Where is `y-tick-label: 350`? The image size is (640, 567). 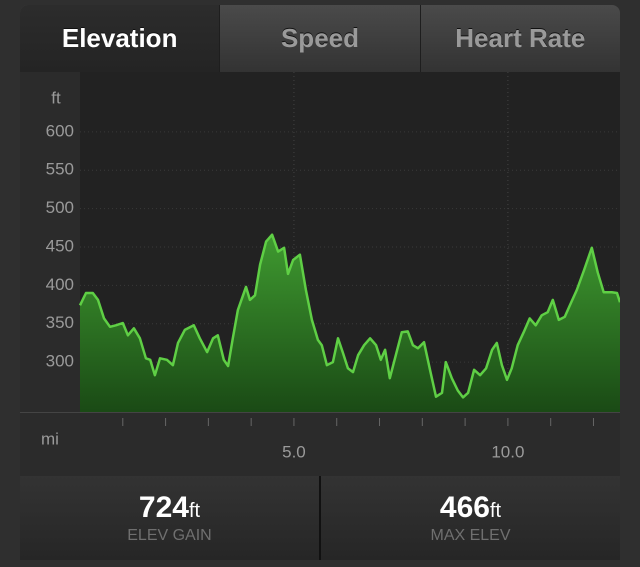
y-tick-label: 350 is located at coordinates (60, 322).